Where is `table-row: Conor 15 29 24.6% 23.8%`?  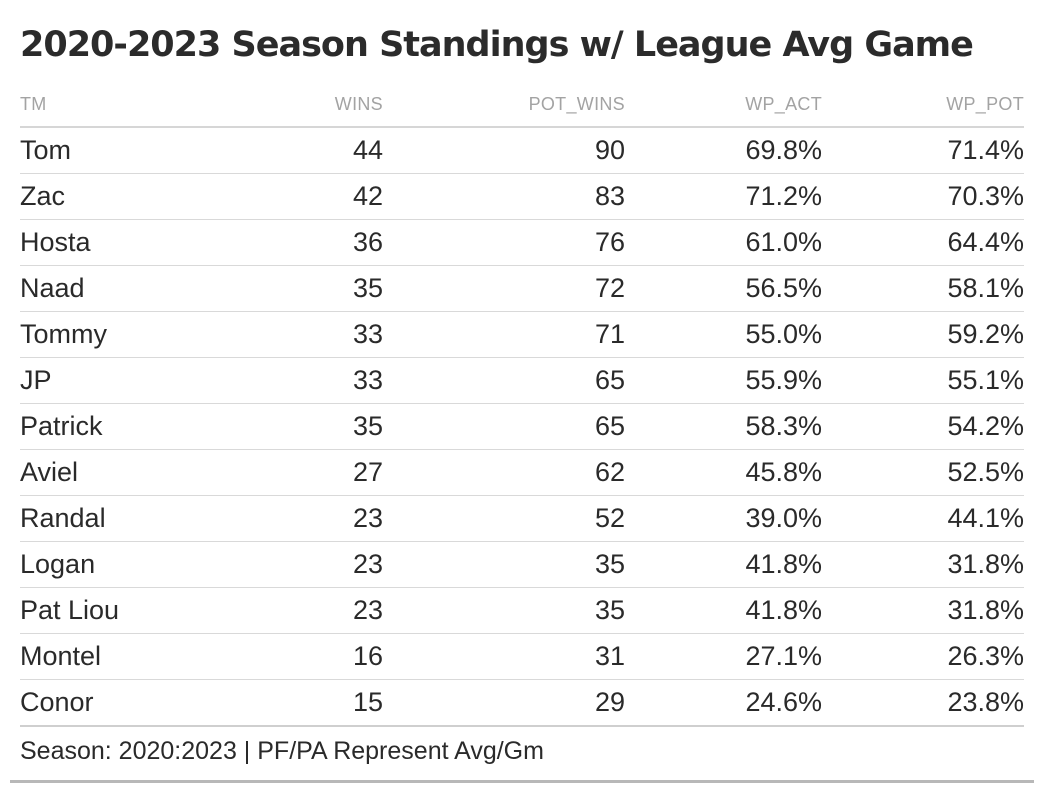 table-row: Conor 15 29 24.6% 23.8% is located at coordinates (522, 703).